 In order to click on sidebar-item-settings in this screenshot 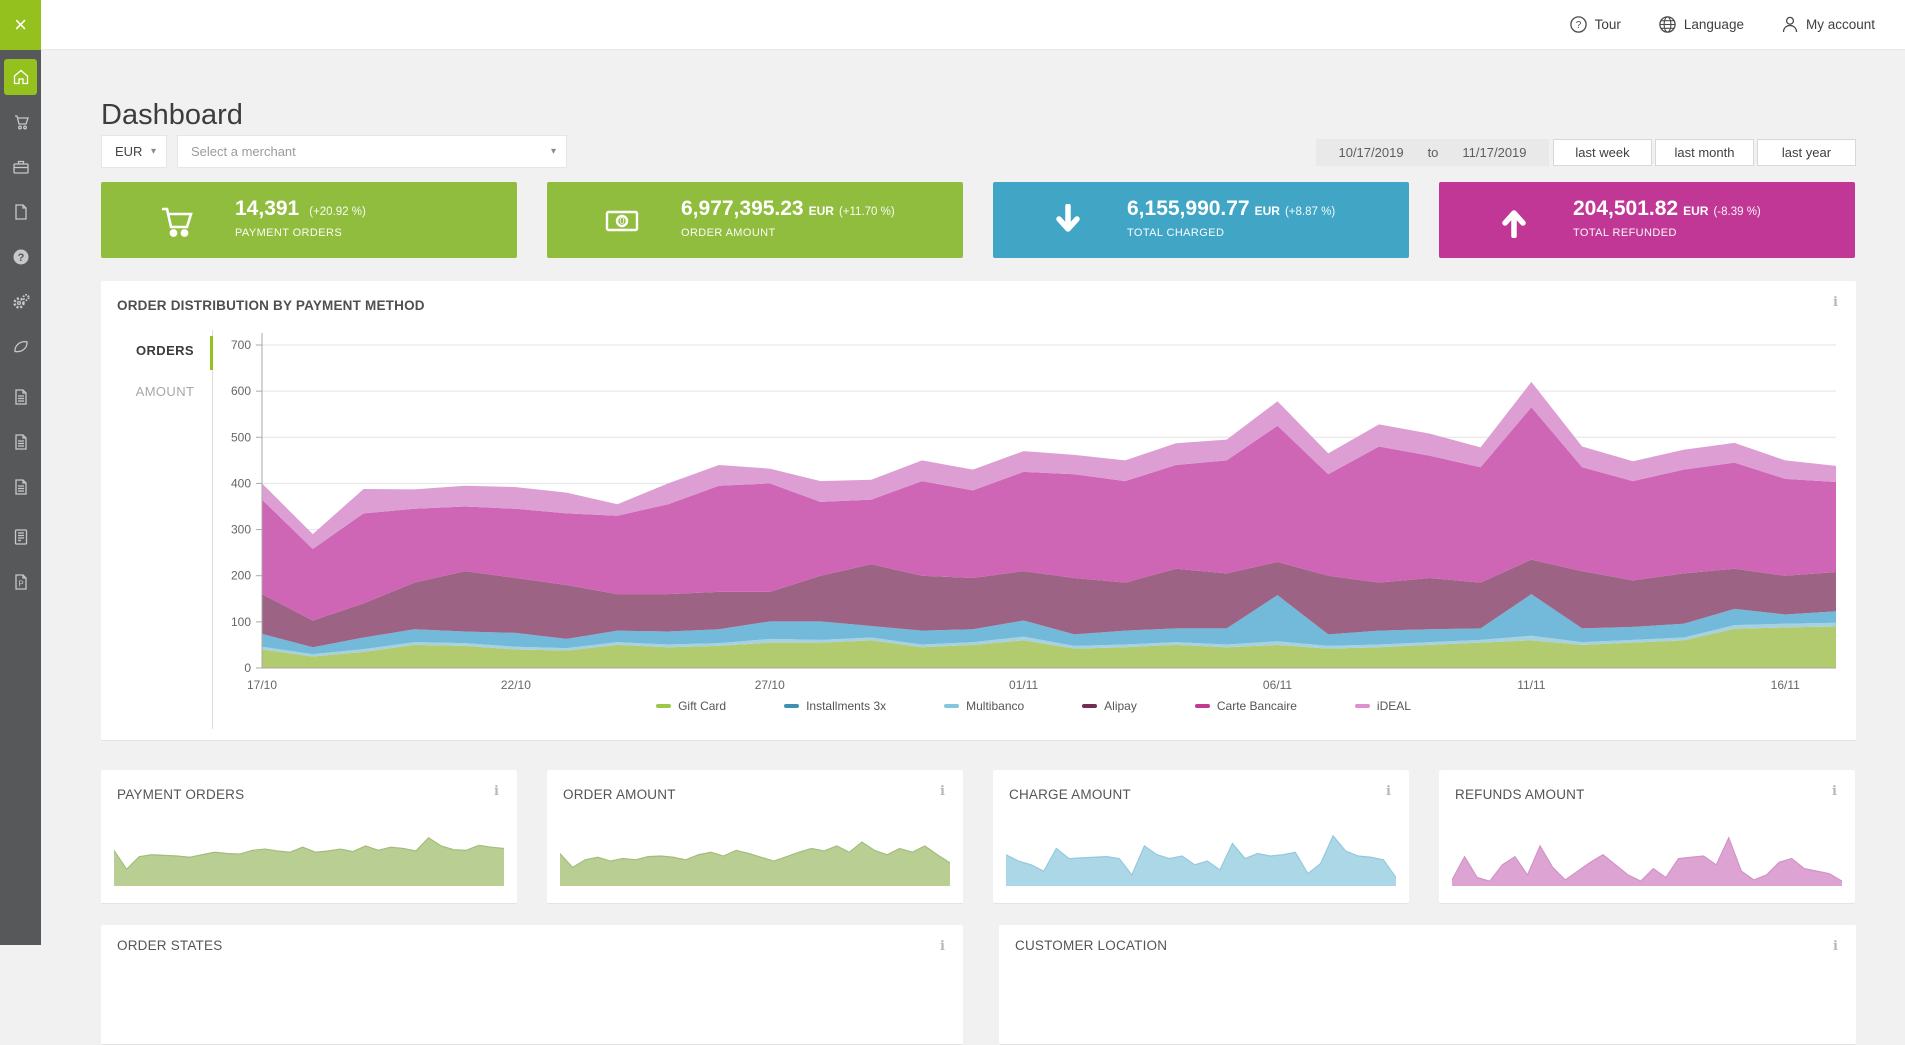, I will do `click(20, 302)`.